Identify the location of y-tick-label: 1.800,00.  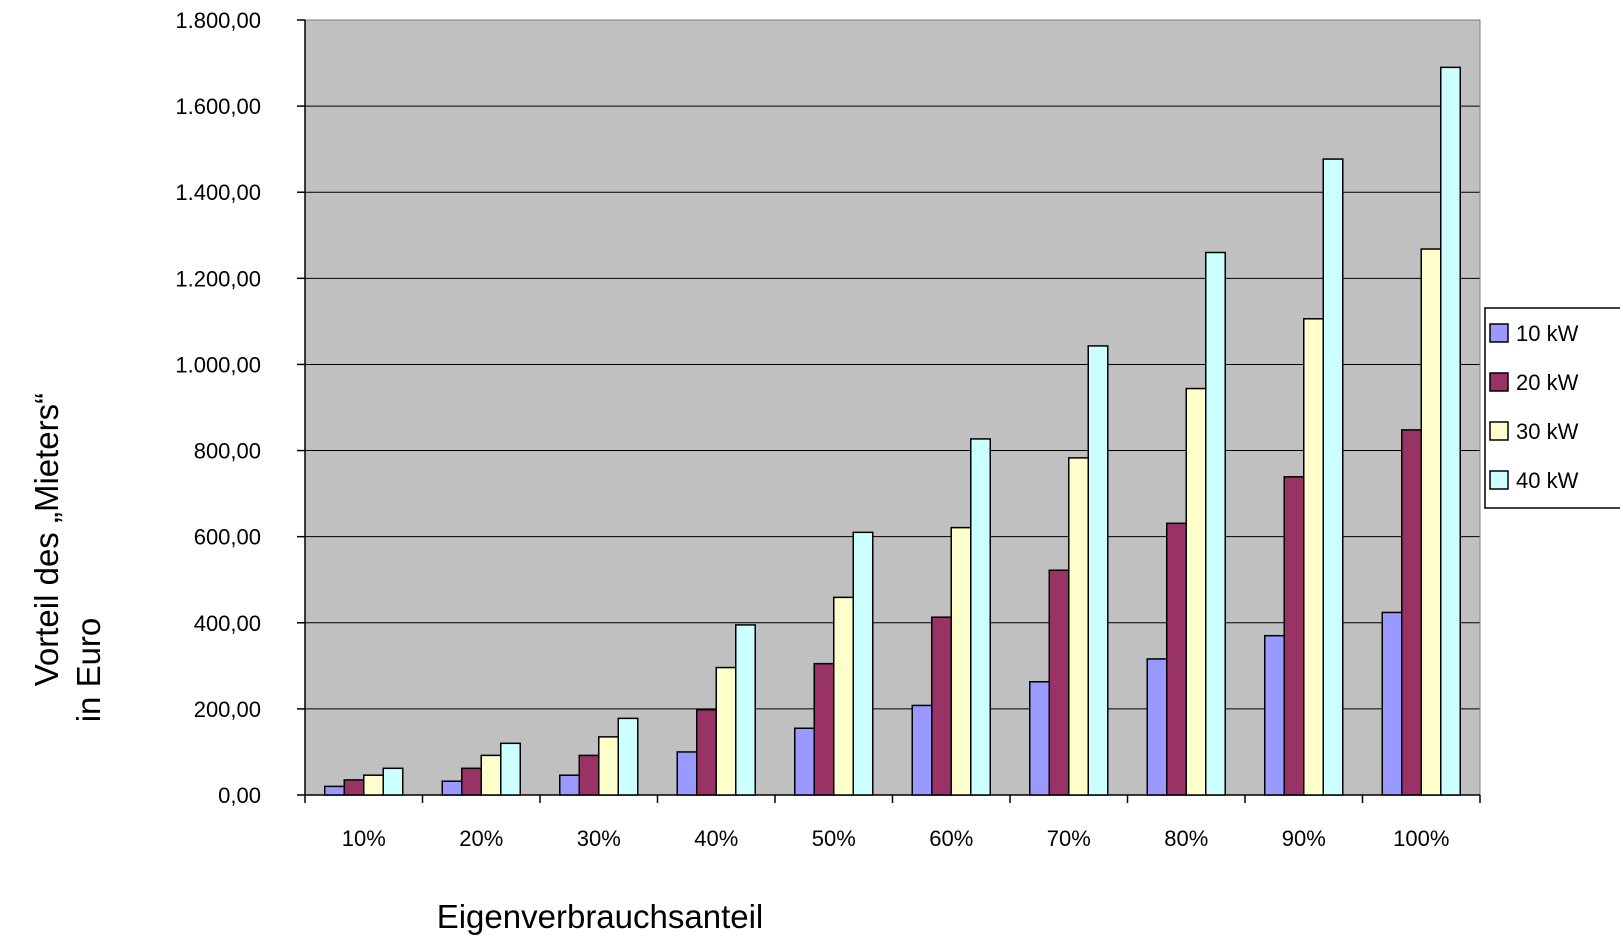
(218, 20).